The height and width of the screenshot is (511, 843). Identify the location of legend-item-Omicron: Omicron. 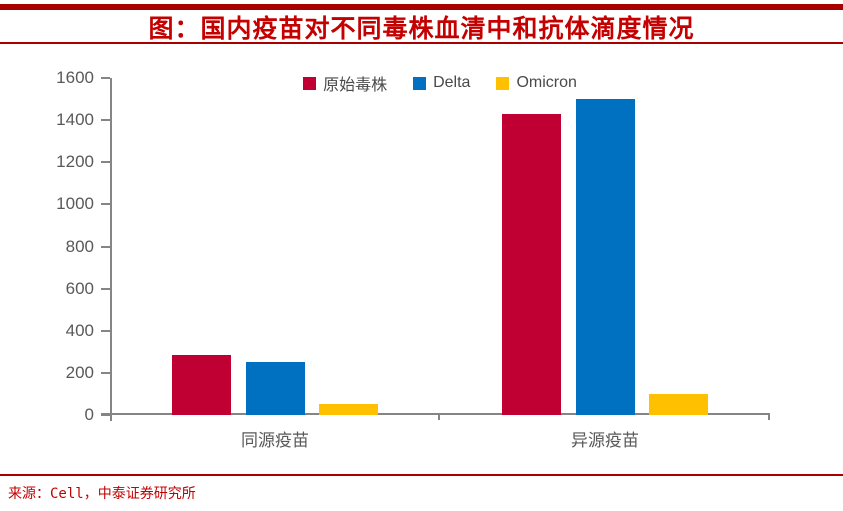
(536, 83).